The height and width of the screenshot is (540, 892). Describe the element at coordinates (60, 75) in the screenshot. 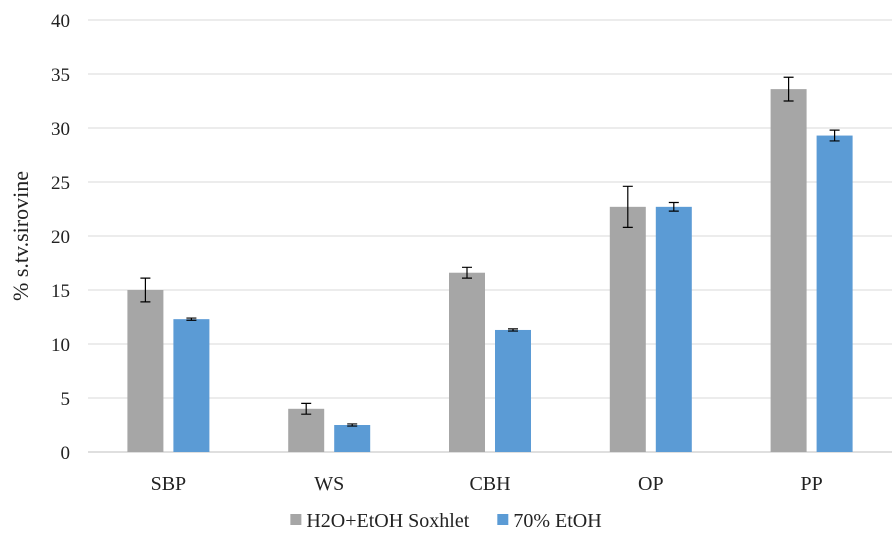

I see `y-tick-label: 35` at that location.